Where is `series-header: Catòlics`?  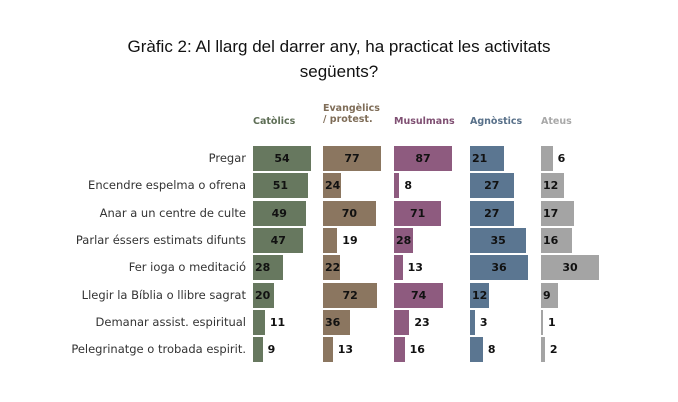
series-header: Catòlics is located at coordinates (274, 121).